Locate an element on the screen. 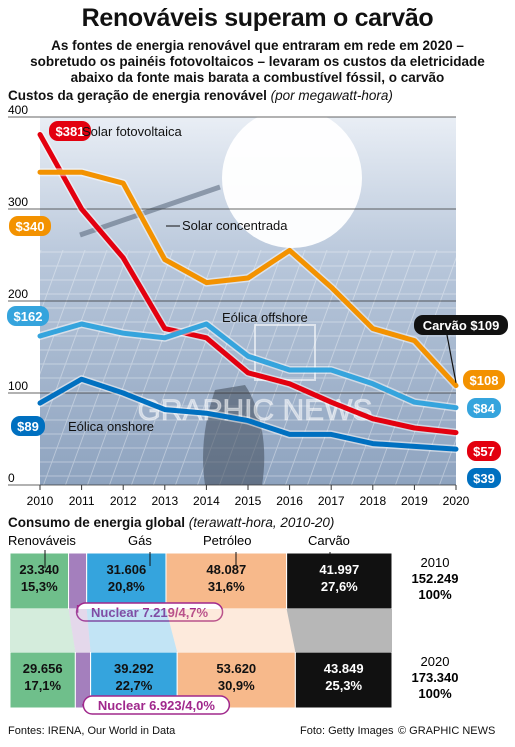  x-tick-label: 2015 is located at coordinates (248, 501).